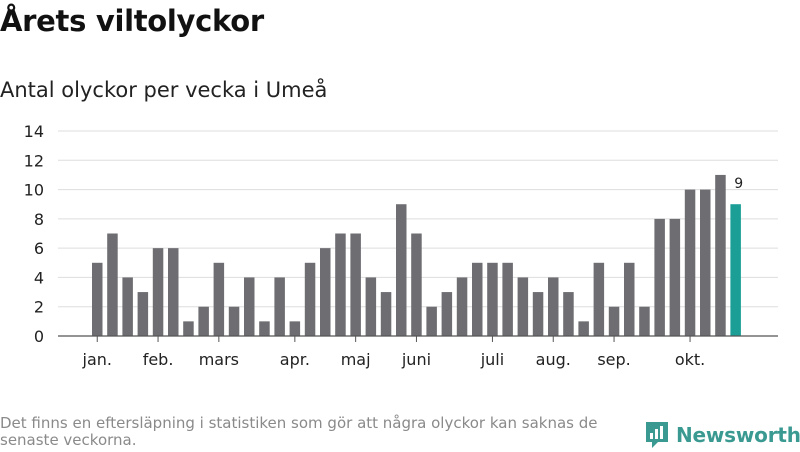 This screenshot has height=452, width=800. I want to click on data-label: 9, so click(738, 184).